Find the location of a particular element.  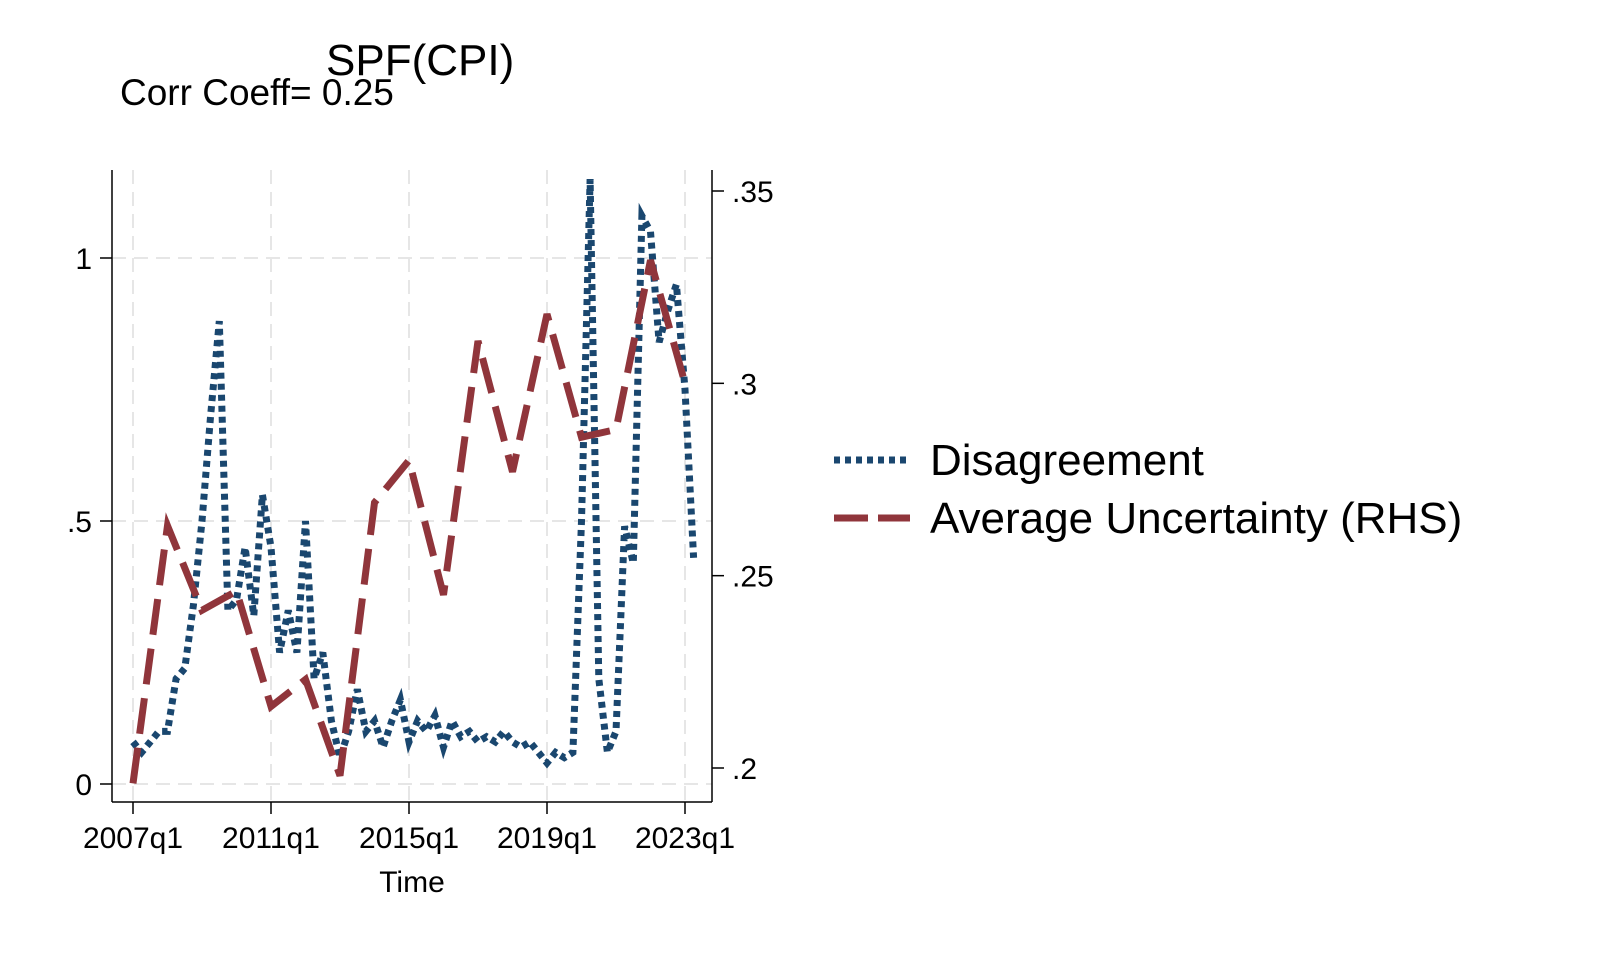

legend-label: Average Uncertainty (RHS) is located at coordinates (1196, 518).